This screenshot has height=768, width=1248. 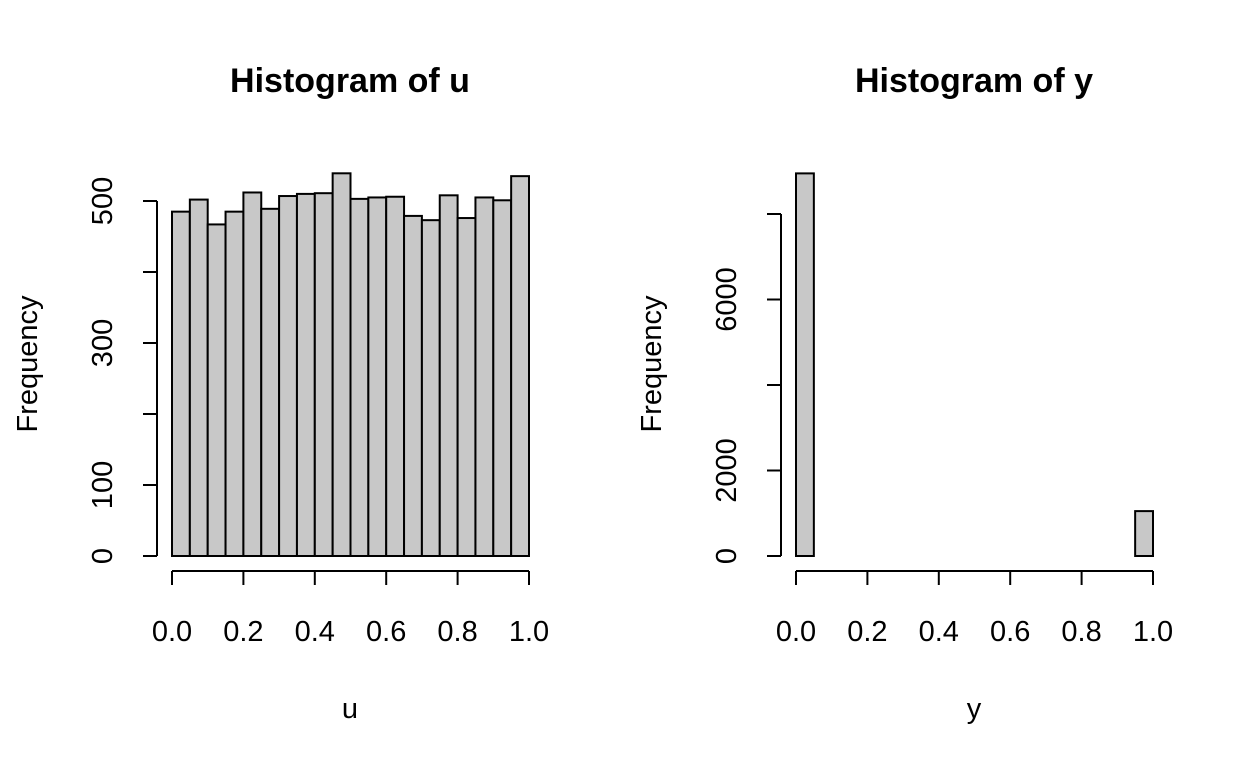 What do you see at coordinates (122, 370) in the screenshot?
I see `y-axis: 0 100 300 500` at bounding box center [122, 370].